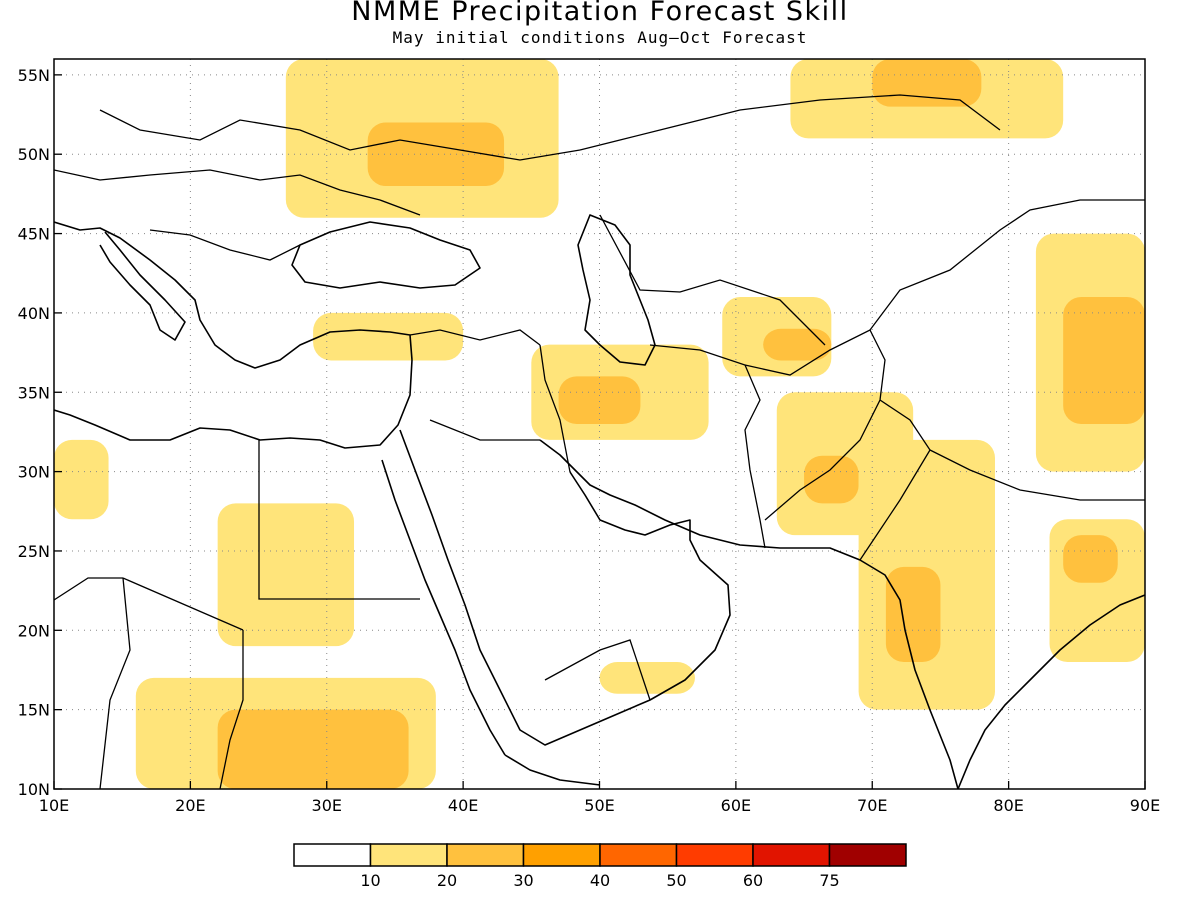 The width and height of the screenshot is (1200, 900). I want to click on levant-africa-coast, so click(233, 404).